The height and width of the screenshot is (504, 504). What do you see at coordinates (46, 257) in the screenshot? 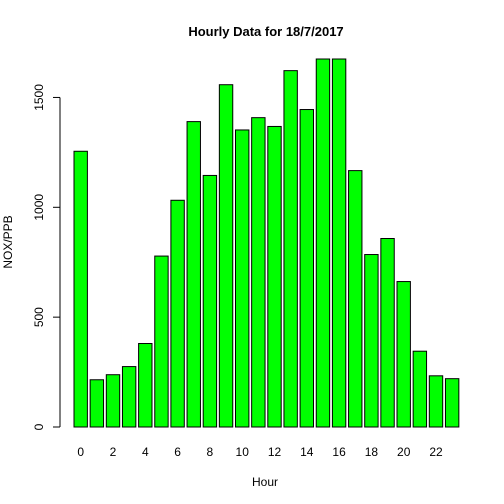
I see `y-axis: 0 500 1000 1500` at bounding box center [46, 257].